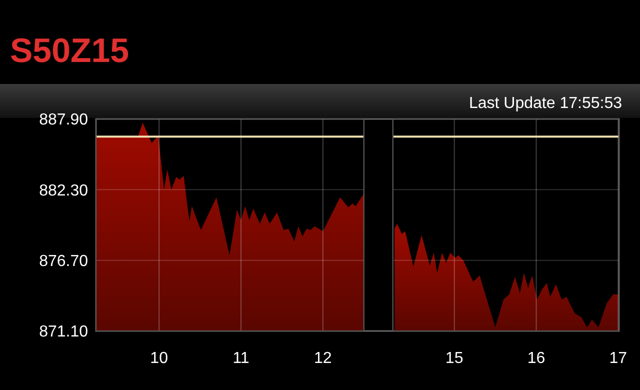 The height and width of the screenshot is (390, 640). I want to click on x-tick-label: 11, so click(241, 358).